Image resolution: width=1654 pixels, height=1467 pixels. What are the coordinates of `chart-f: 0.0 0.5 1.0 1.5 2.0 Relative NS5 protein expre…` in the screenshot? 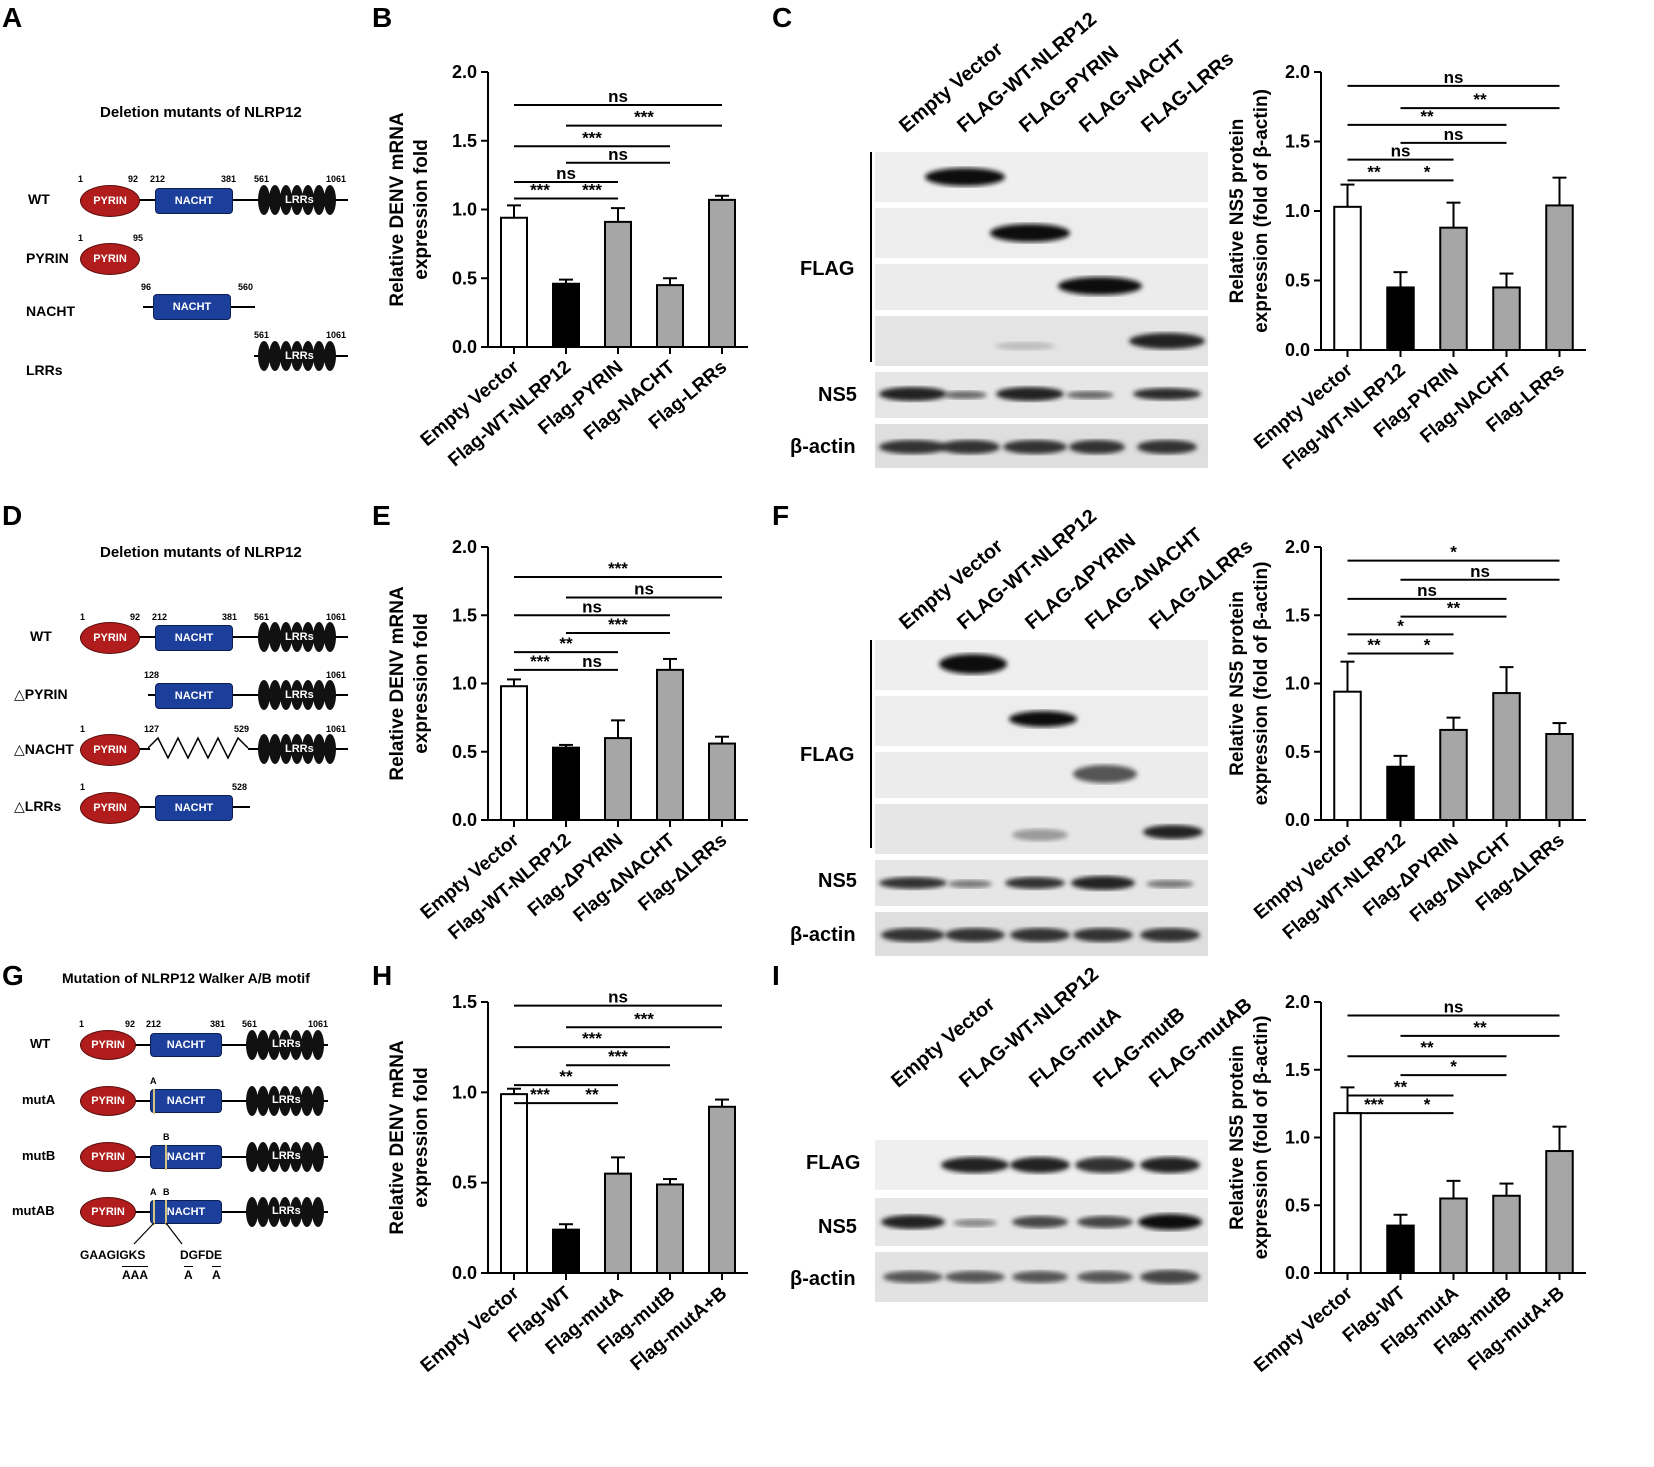 It's located at (1406, 740).